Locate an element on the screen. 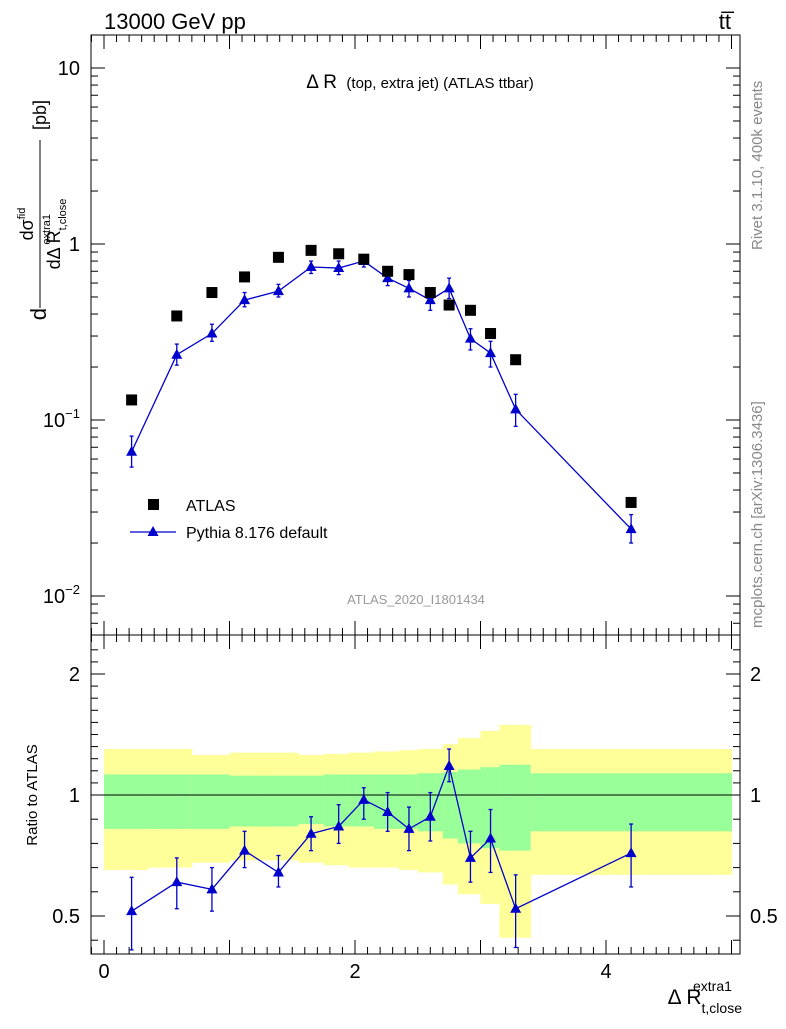  ratio-y-tick-label-left-0: 0.5 is located at coordinates (66, 917).